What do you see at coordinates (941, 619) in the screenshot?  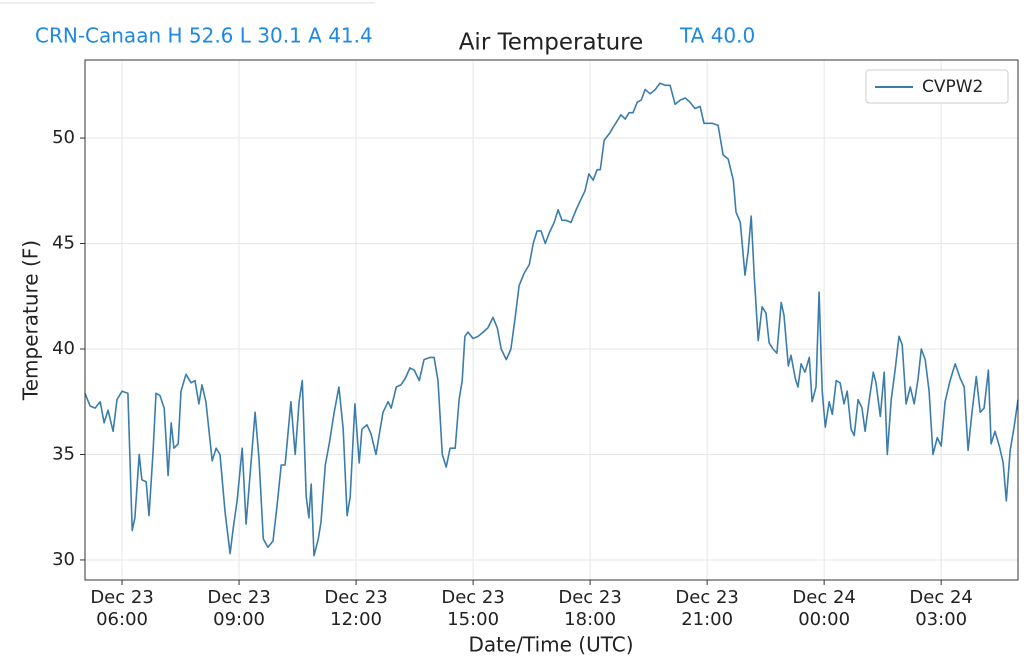 I see `x-tick-label: 03:00` at bounding box center [941, 619].